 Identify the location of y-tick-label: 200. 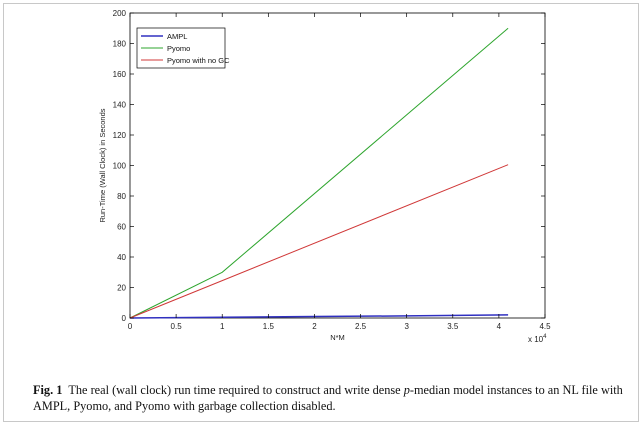
(120, 13).